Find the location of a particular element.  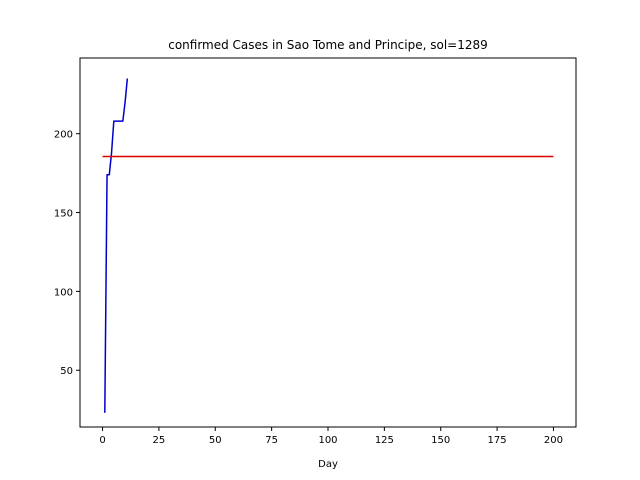

x-tick-label: 75 is located at coordinates (271, 440).